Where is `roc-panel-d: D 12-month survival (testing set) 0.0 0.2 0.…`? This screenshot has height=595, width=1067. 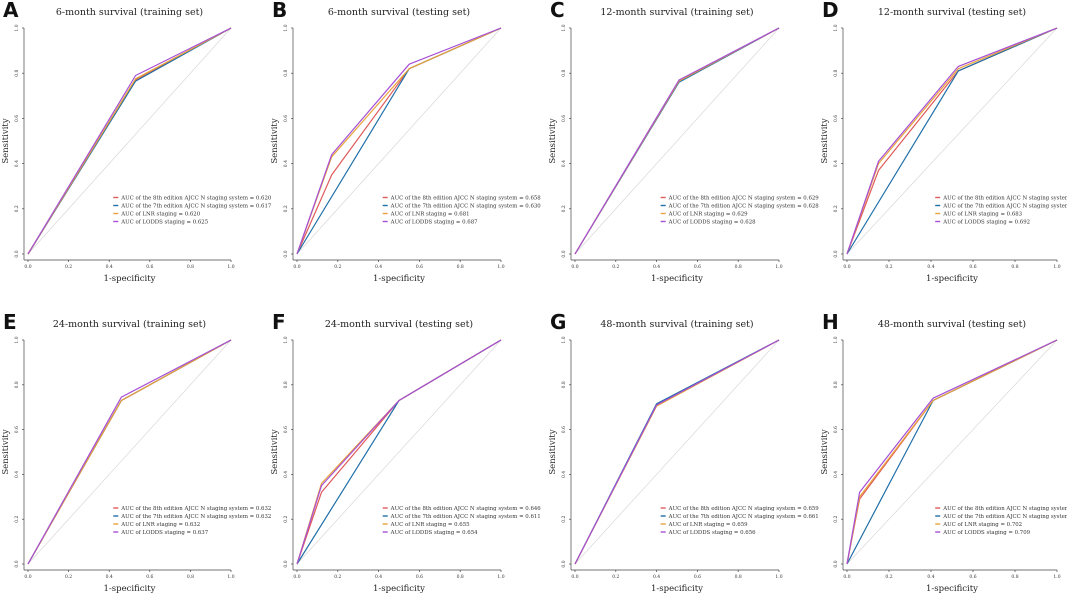 roc-panel-d: D 12-month survival (testing set) 0.0 0.2 0.… is located at coordinates (943, 142).